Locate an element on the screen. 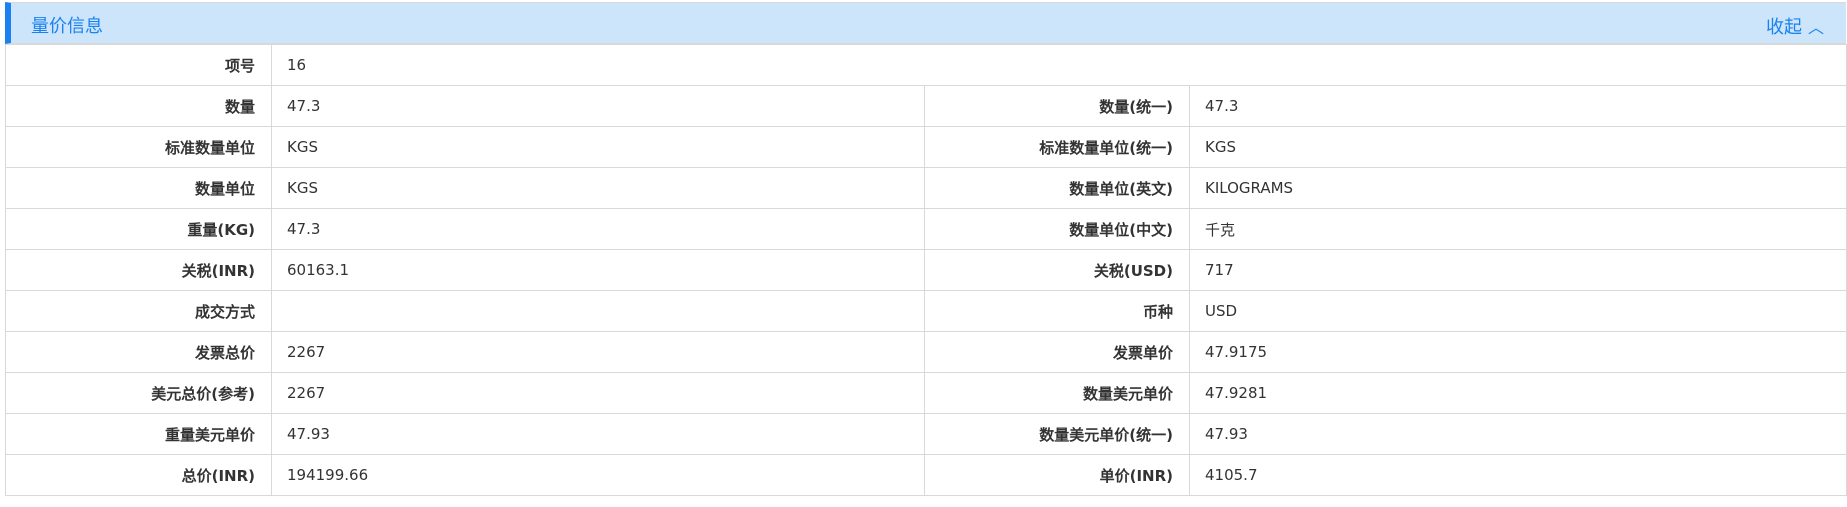 This screenshot has height=507, width=1847. field-label: 数量单位(中文) is located at coordinates (1057, 229).